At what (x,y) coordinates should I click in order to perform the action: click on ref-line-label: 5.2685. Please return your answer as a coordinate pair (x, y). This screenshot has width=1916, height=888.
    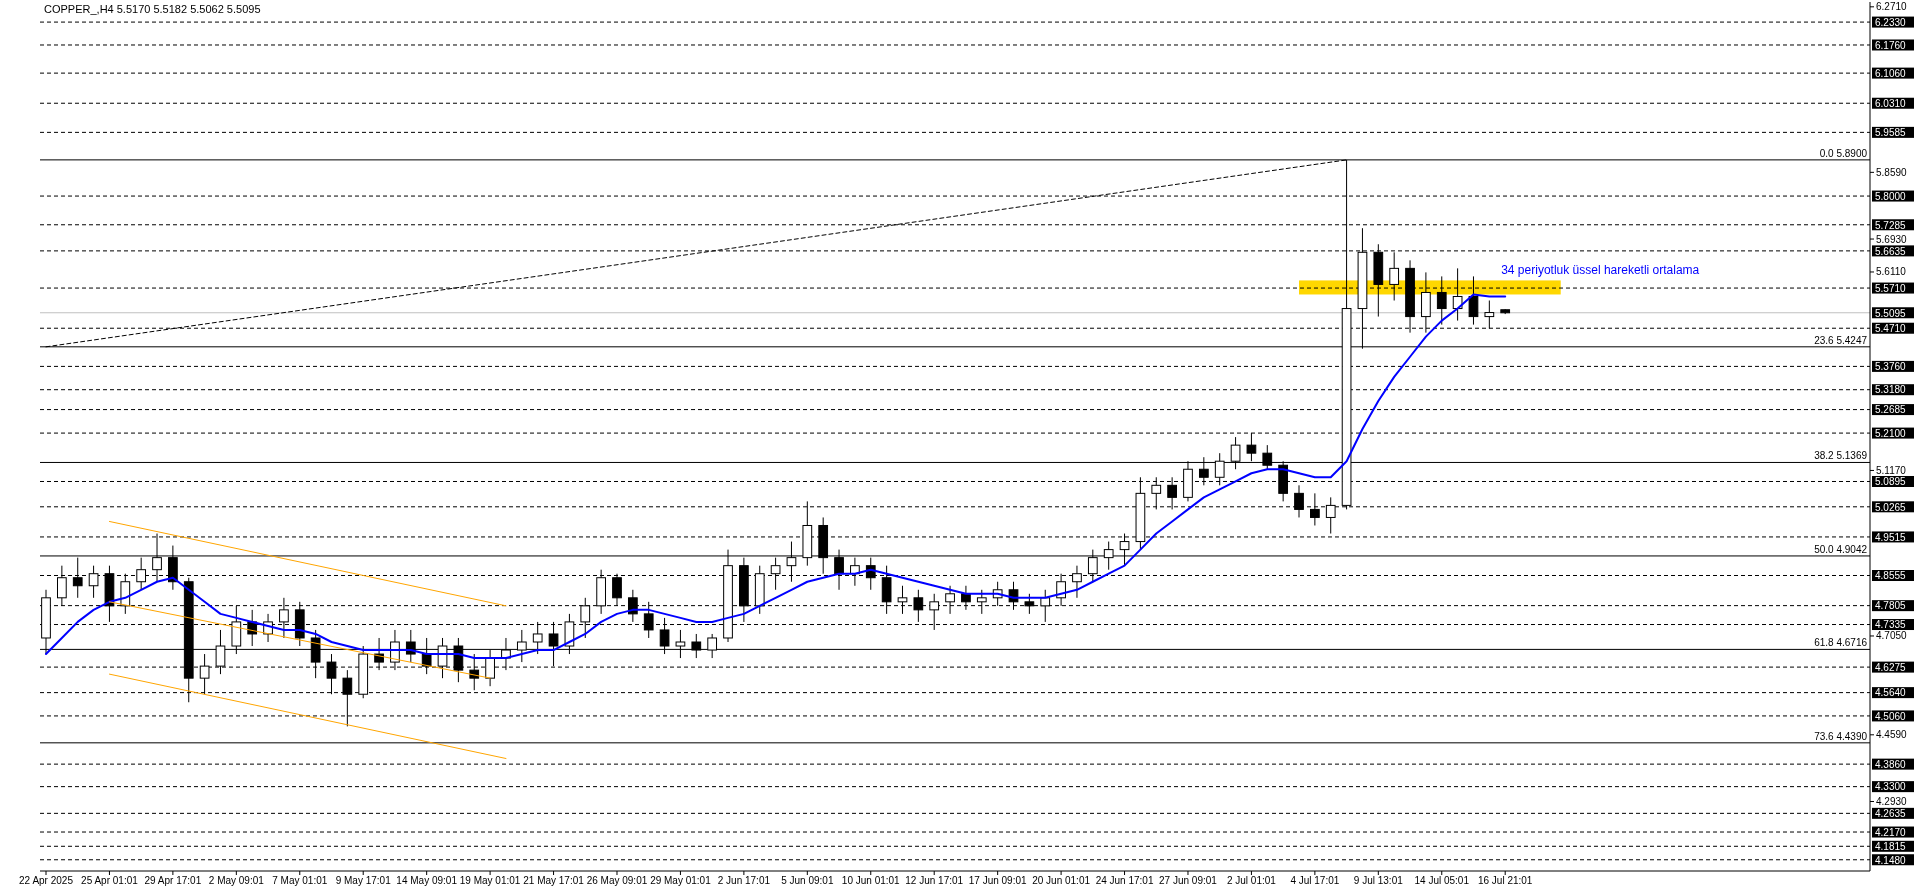
    Looking at the image, I should click on (1891, 410).